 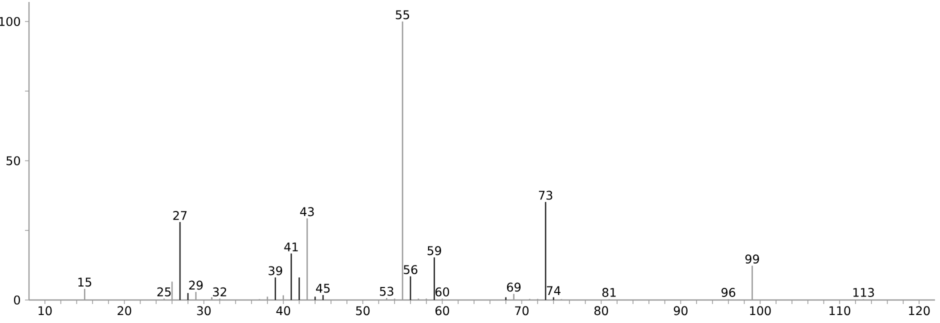 What do you see at coordinates (681, 311) in the screenshot?
I see `x-tick-label: 90` at bounding box center [681, 311].